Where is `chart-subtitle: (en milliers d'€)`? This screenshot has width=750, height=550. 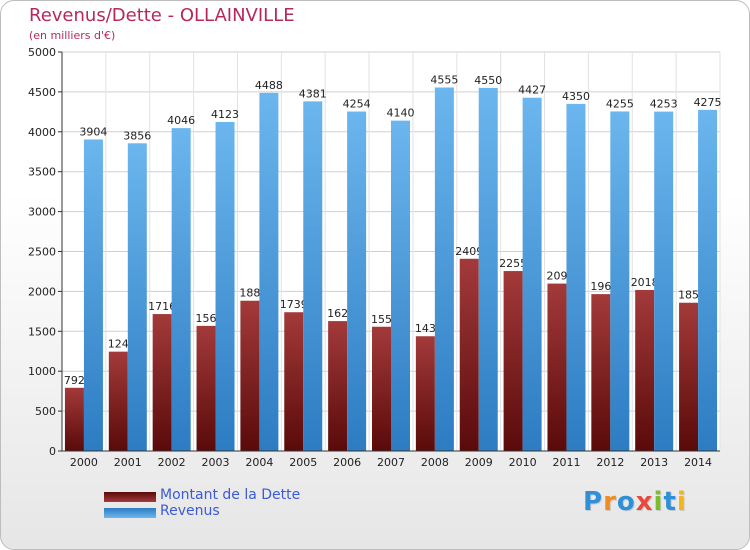
chart-subtitle: (en milliers d'€) is located at coordinates (72, 35).